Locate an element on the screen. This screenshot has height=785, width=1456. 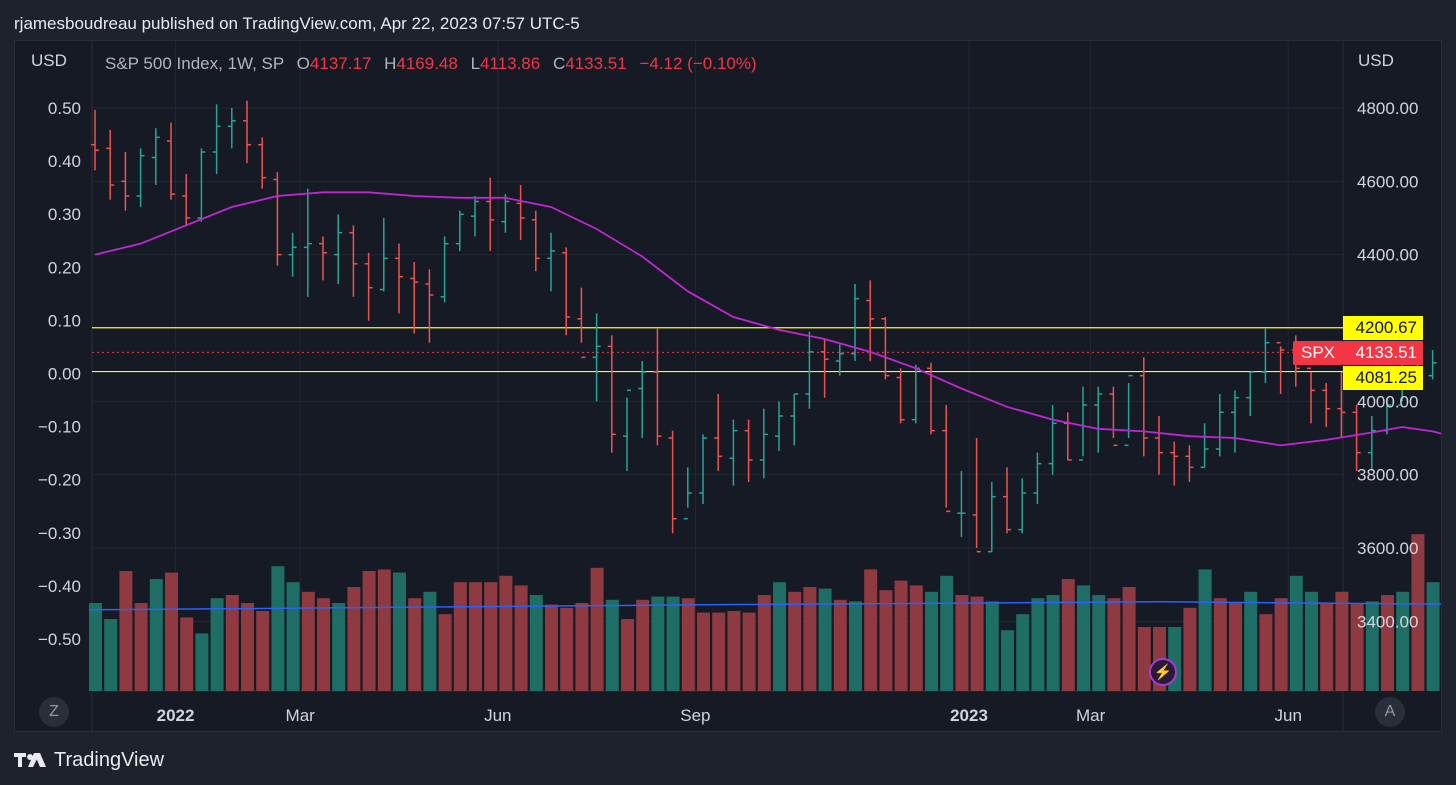
time-axis-tick-label: Mar is located at coordinates (1091, 715).